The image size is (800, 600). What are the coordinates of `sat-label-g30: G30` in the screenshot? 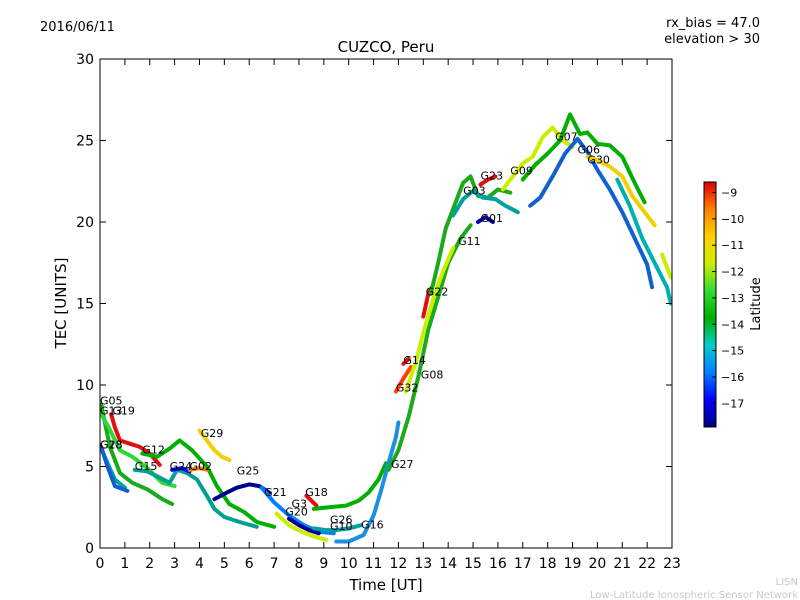 It's located at (598, 159).